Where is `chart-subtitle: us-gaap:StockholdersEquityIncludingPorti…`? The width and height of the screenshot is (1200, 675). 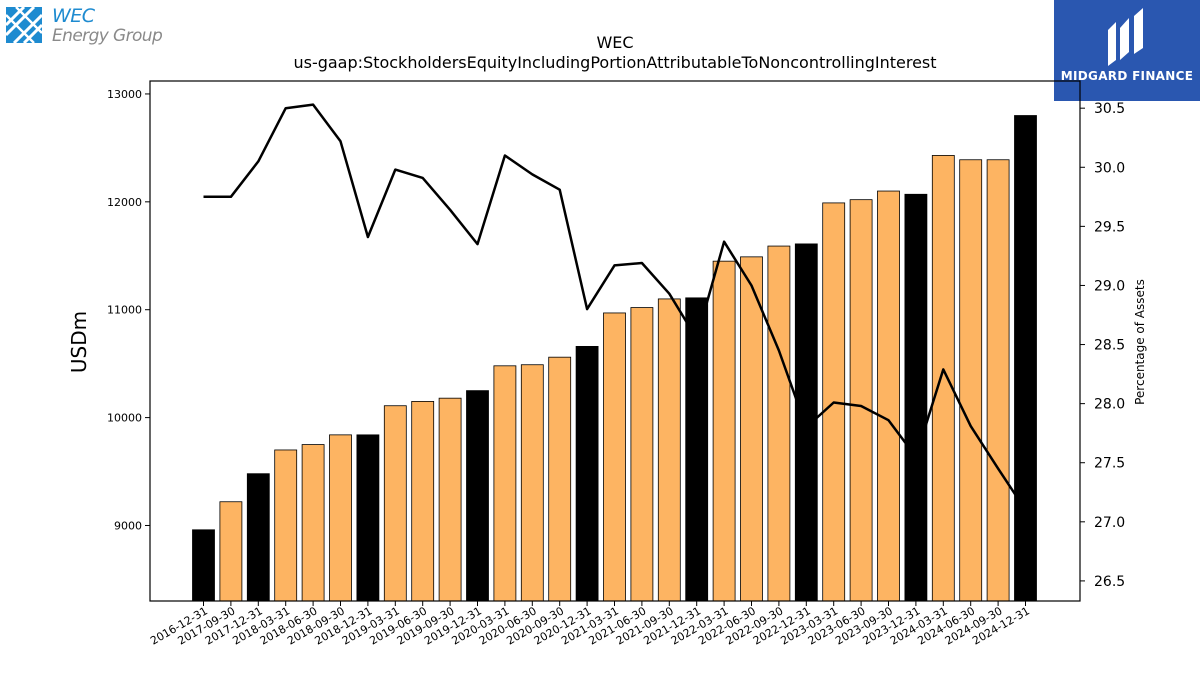 chart-subtitle: us-gaap:StockholdersEquityIncludingPorti… is located at coordinates (614, 62).